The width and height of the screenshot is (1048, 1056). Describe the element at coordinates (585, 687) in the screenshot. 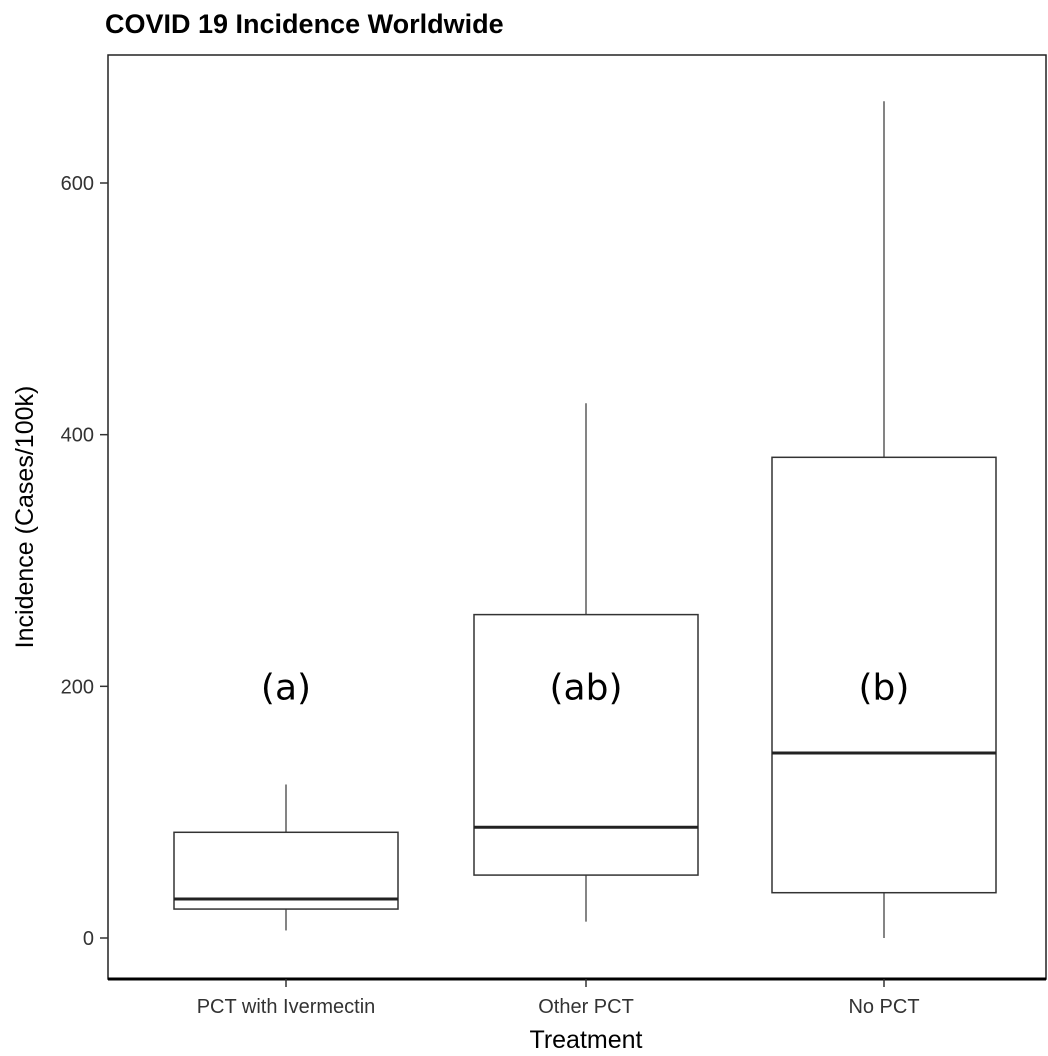

I see `group-letter-label: (ab)` at that location.